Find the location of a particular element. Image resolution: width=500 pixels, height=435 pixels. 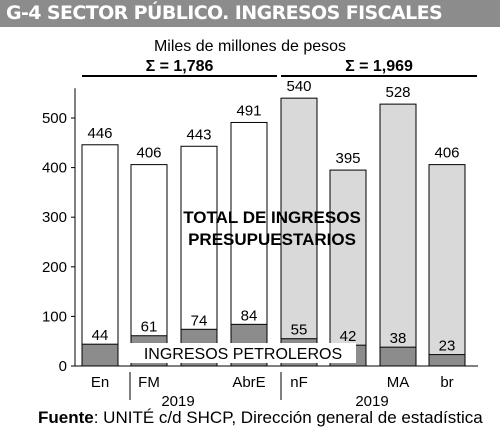

title-bar: G-4 SECTOR PÚBLICO. INGRESOS FISCALES is located at coordinates (250, 13).